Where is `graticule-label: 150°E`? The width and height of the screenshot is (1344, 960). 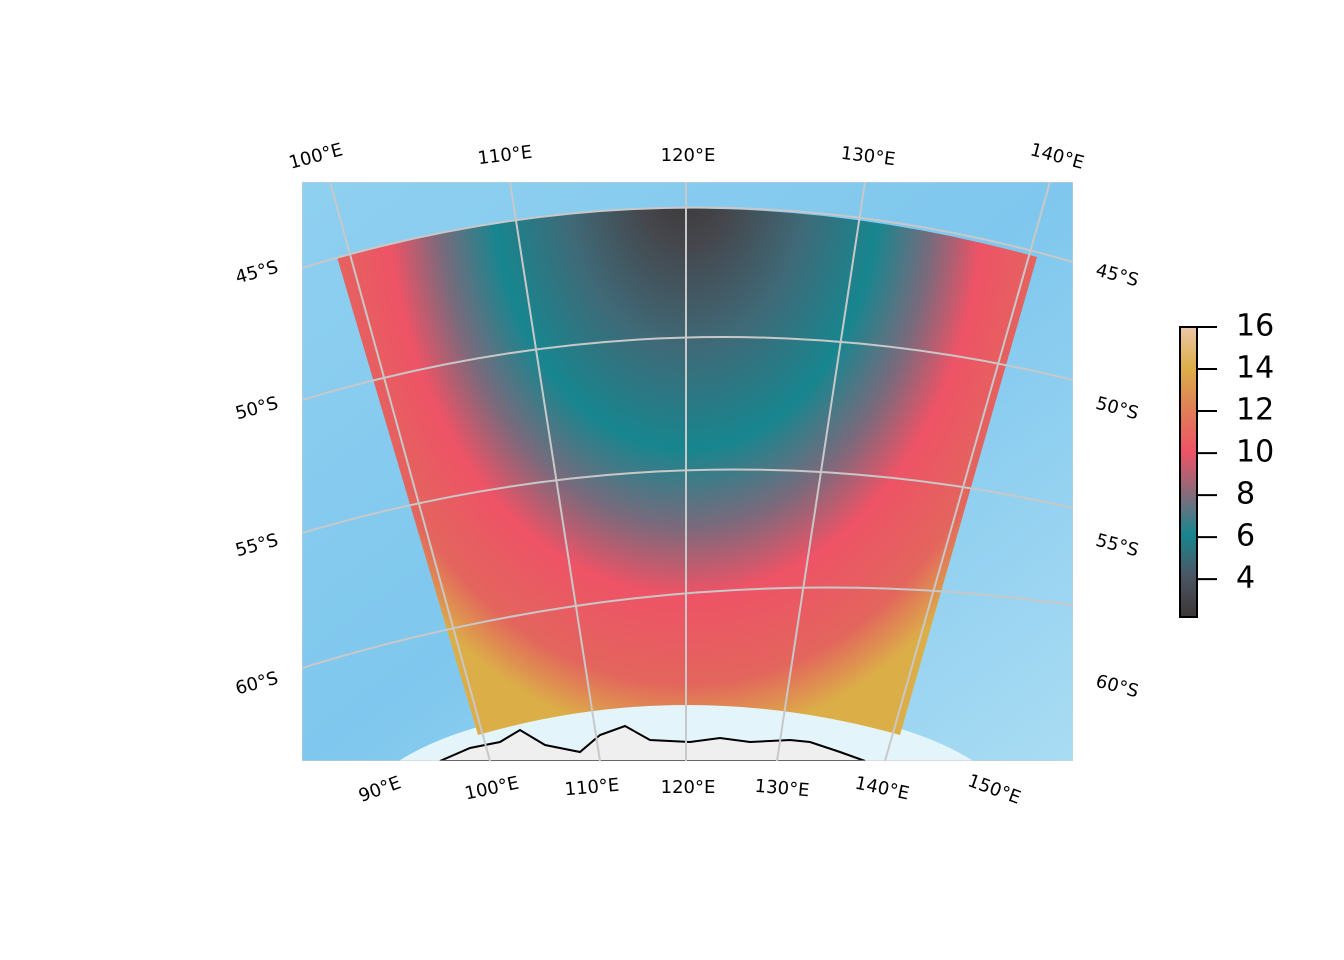
graticule-label: 150°E is located at coordinates (994, 789).